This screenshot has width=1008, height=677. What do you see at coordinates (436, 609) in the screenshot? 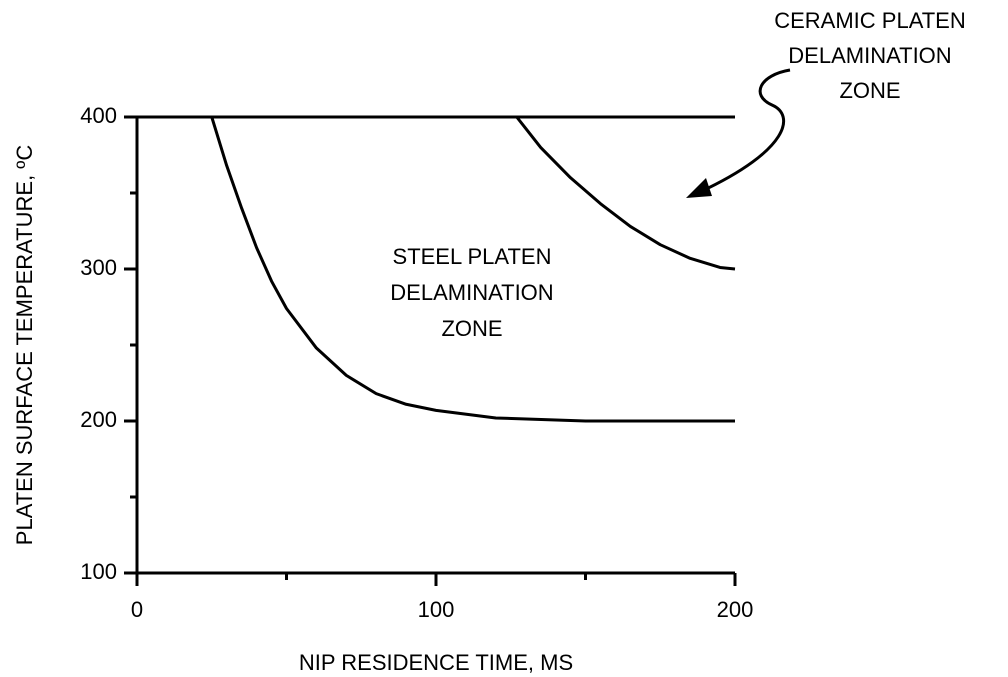
I see `x-tick-label: 100` at bounding box center [436, 609].